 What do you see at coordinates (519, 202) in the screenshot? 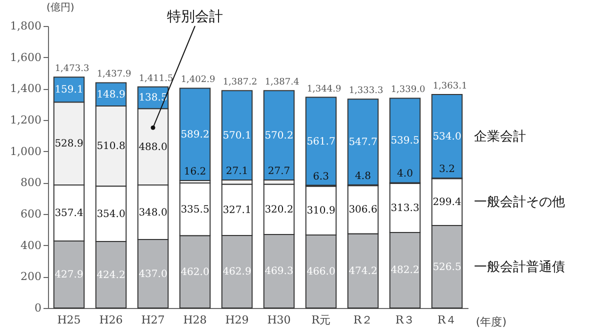
I see `series-label: 一般会計その他` at bounding box center [519, 202].